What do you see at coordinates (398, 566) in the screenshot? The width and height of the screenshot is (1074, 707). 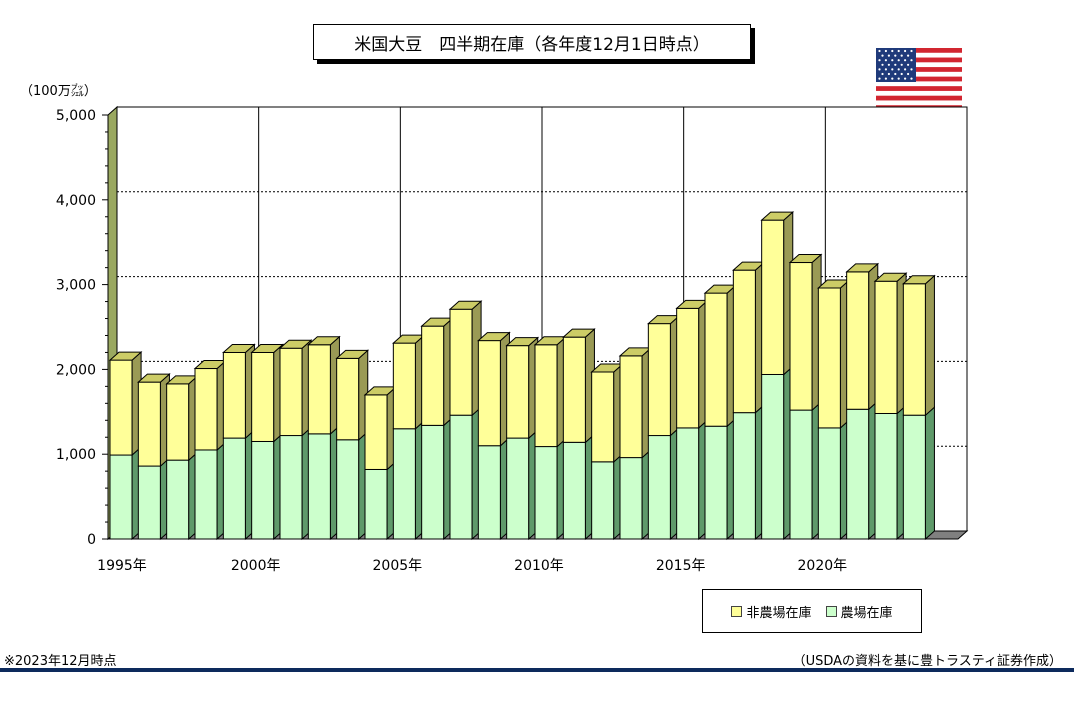 I see `x-tick-label: 2005年` at bounding box center [398, 566].